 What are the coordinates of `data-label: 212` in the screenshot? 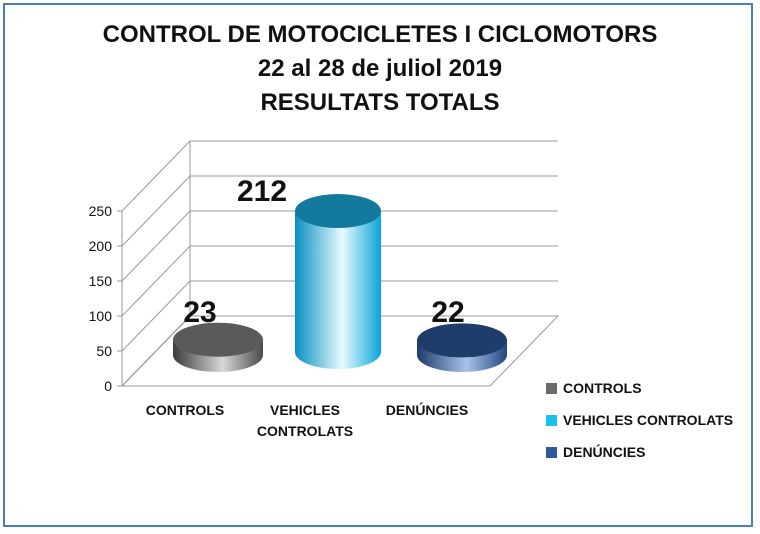 It's located at (262, 191).